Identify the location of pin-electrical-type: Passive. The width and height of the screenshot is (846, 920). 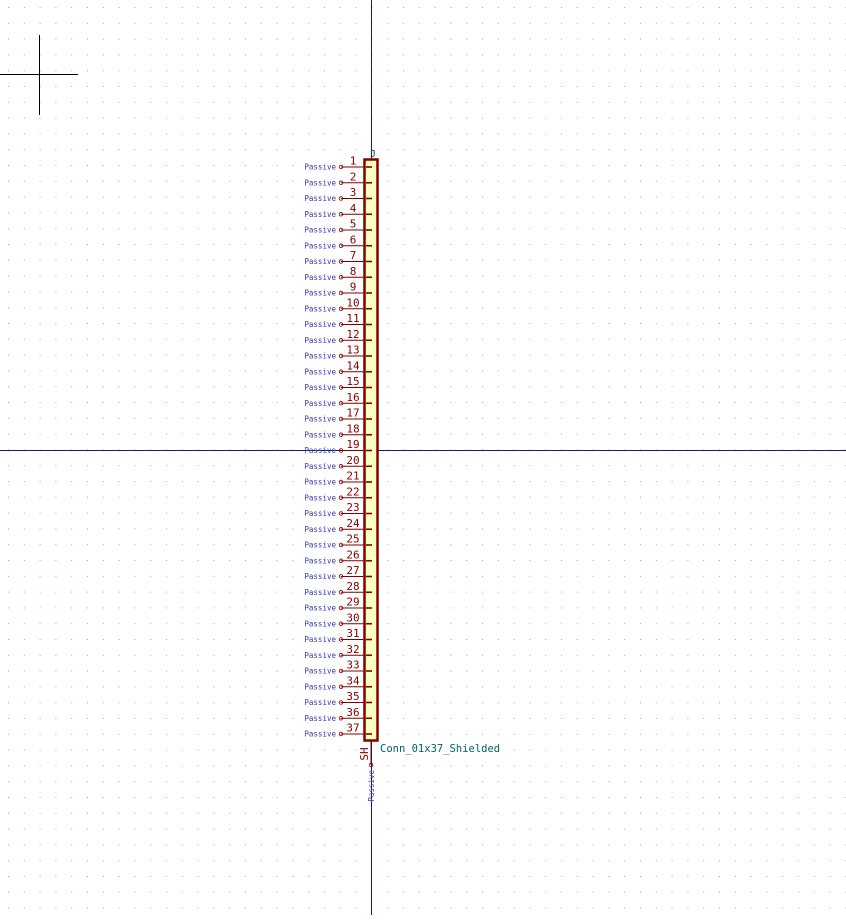
(320, 340).